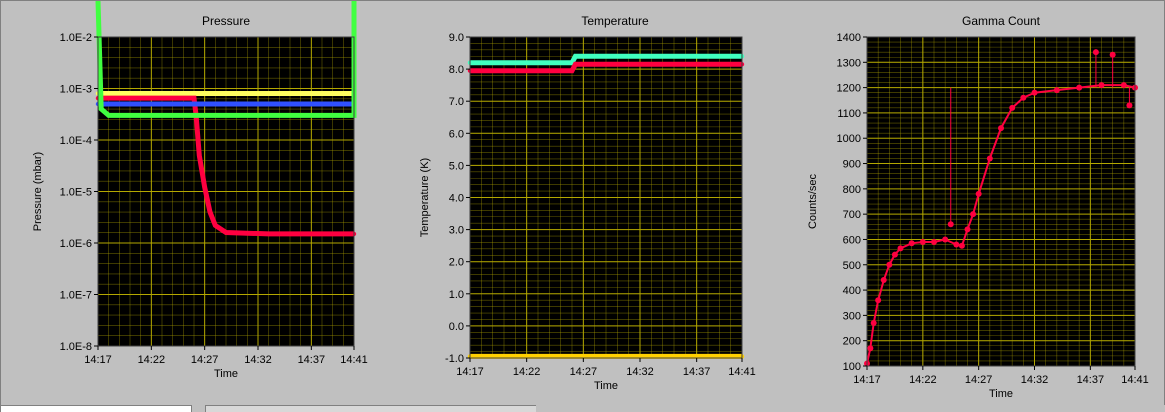 The image size is (1165, 412). What do you see at coordinates (76, 296) in the screenshot?
I see `y-tick-label: 1.0E-7` at bounding box center [76, 296].